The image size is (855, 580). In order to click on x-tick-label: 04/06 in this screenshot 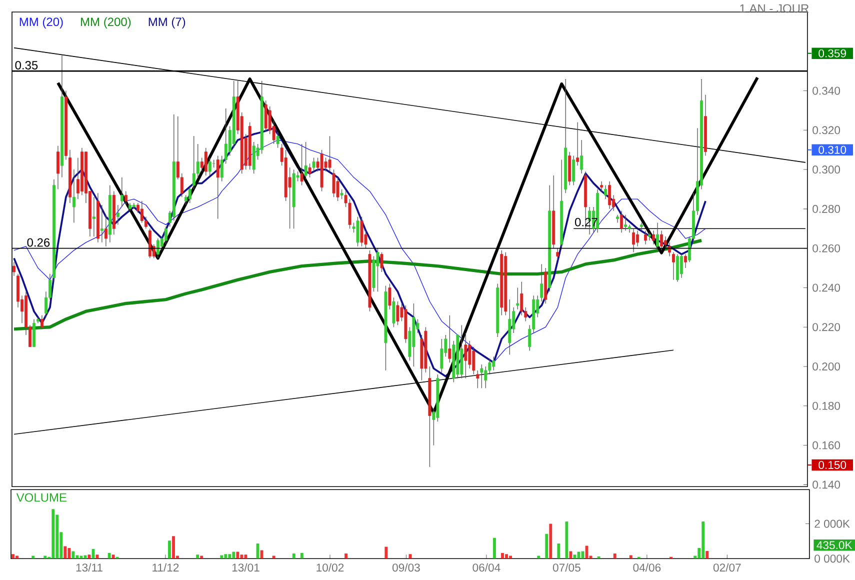, I will do `click(647, 568)`.